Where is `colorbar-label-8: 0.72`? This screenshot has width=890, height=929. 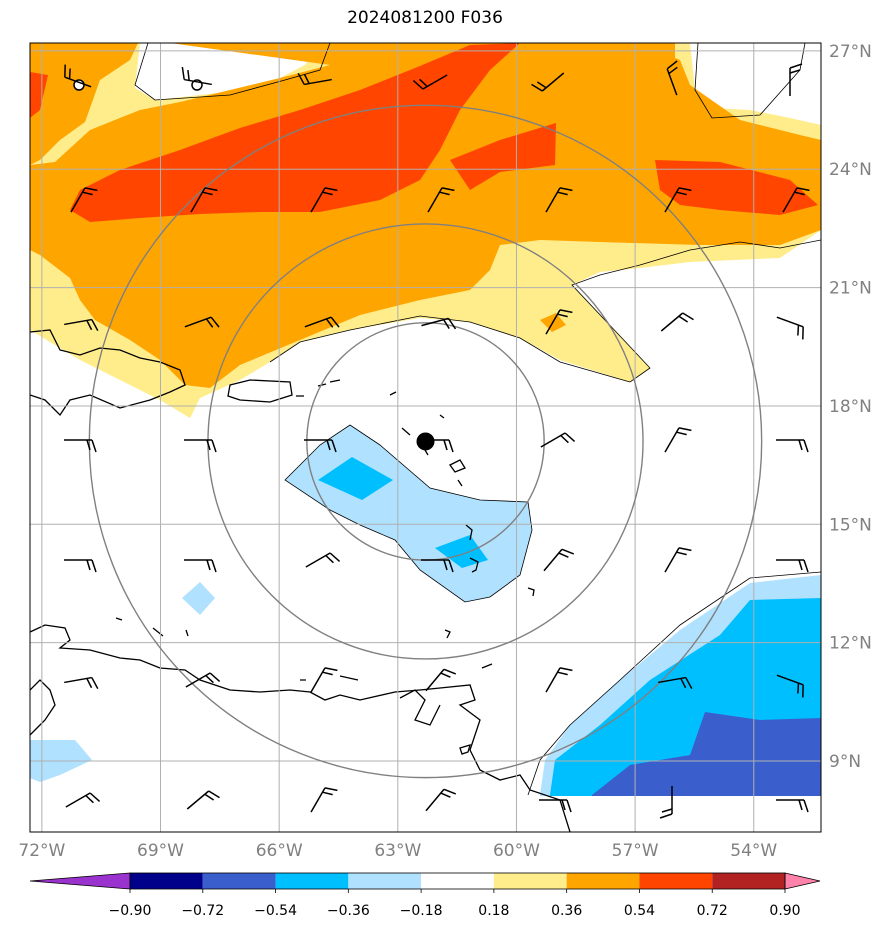 colorbar-label-8: 0.72 is located at coordinates (712, 911).